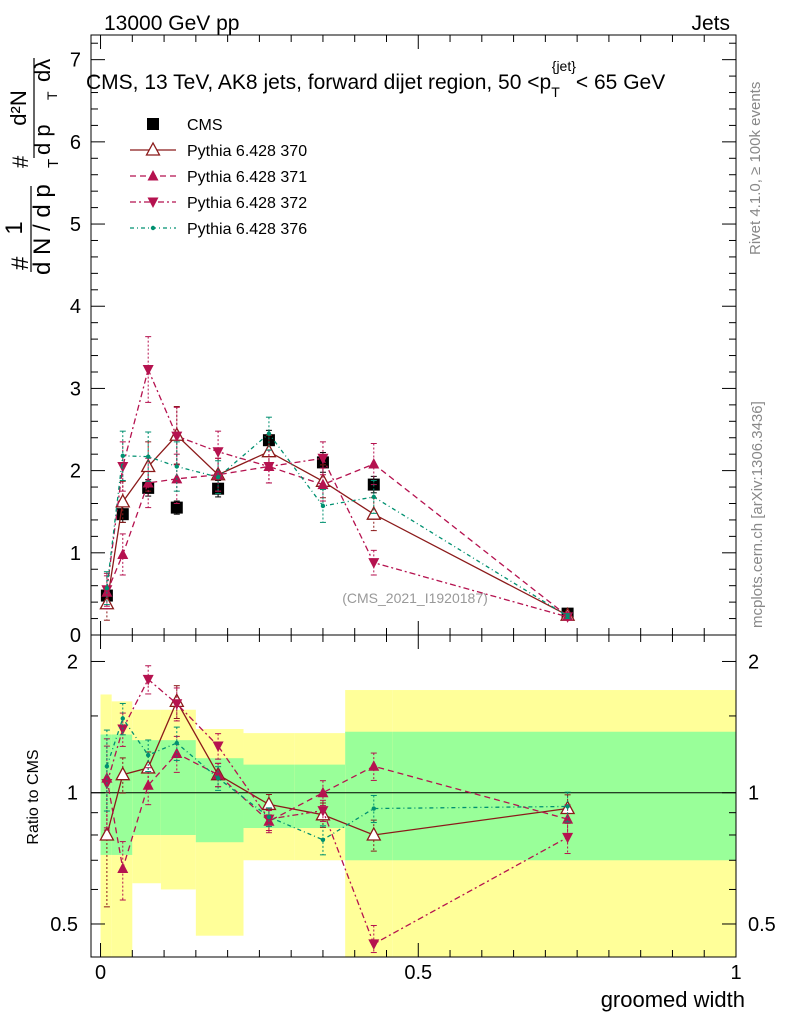  Describe the element at coordinates (247, 151) in the screenshot. I see `legend-label-pythia-6-428-370: Pythia 6.428 370` at that location.